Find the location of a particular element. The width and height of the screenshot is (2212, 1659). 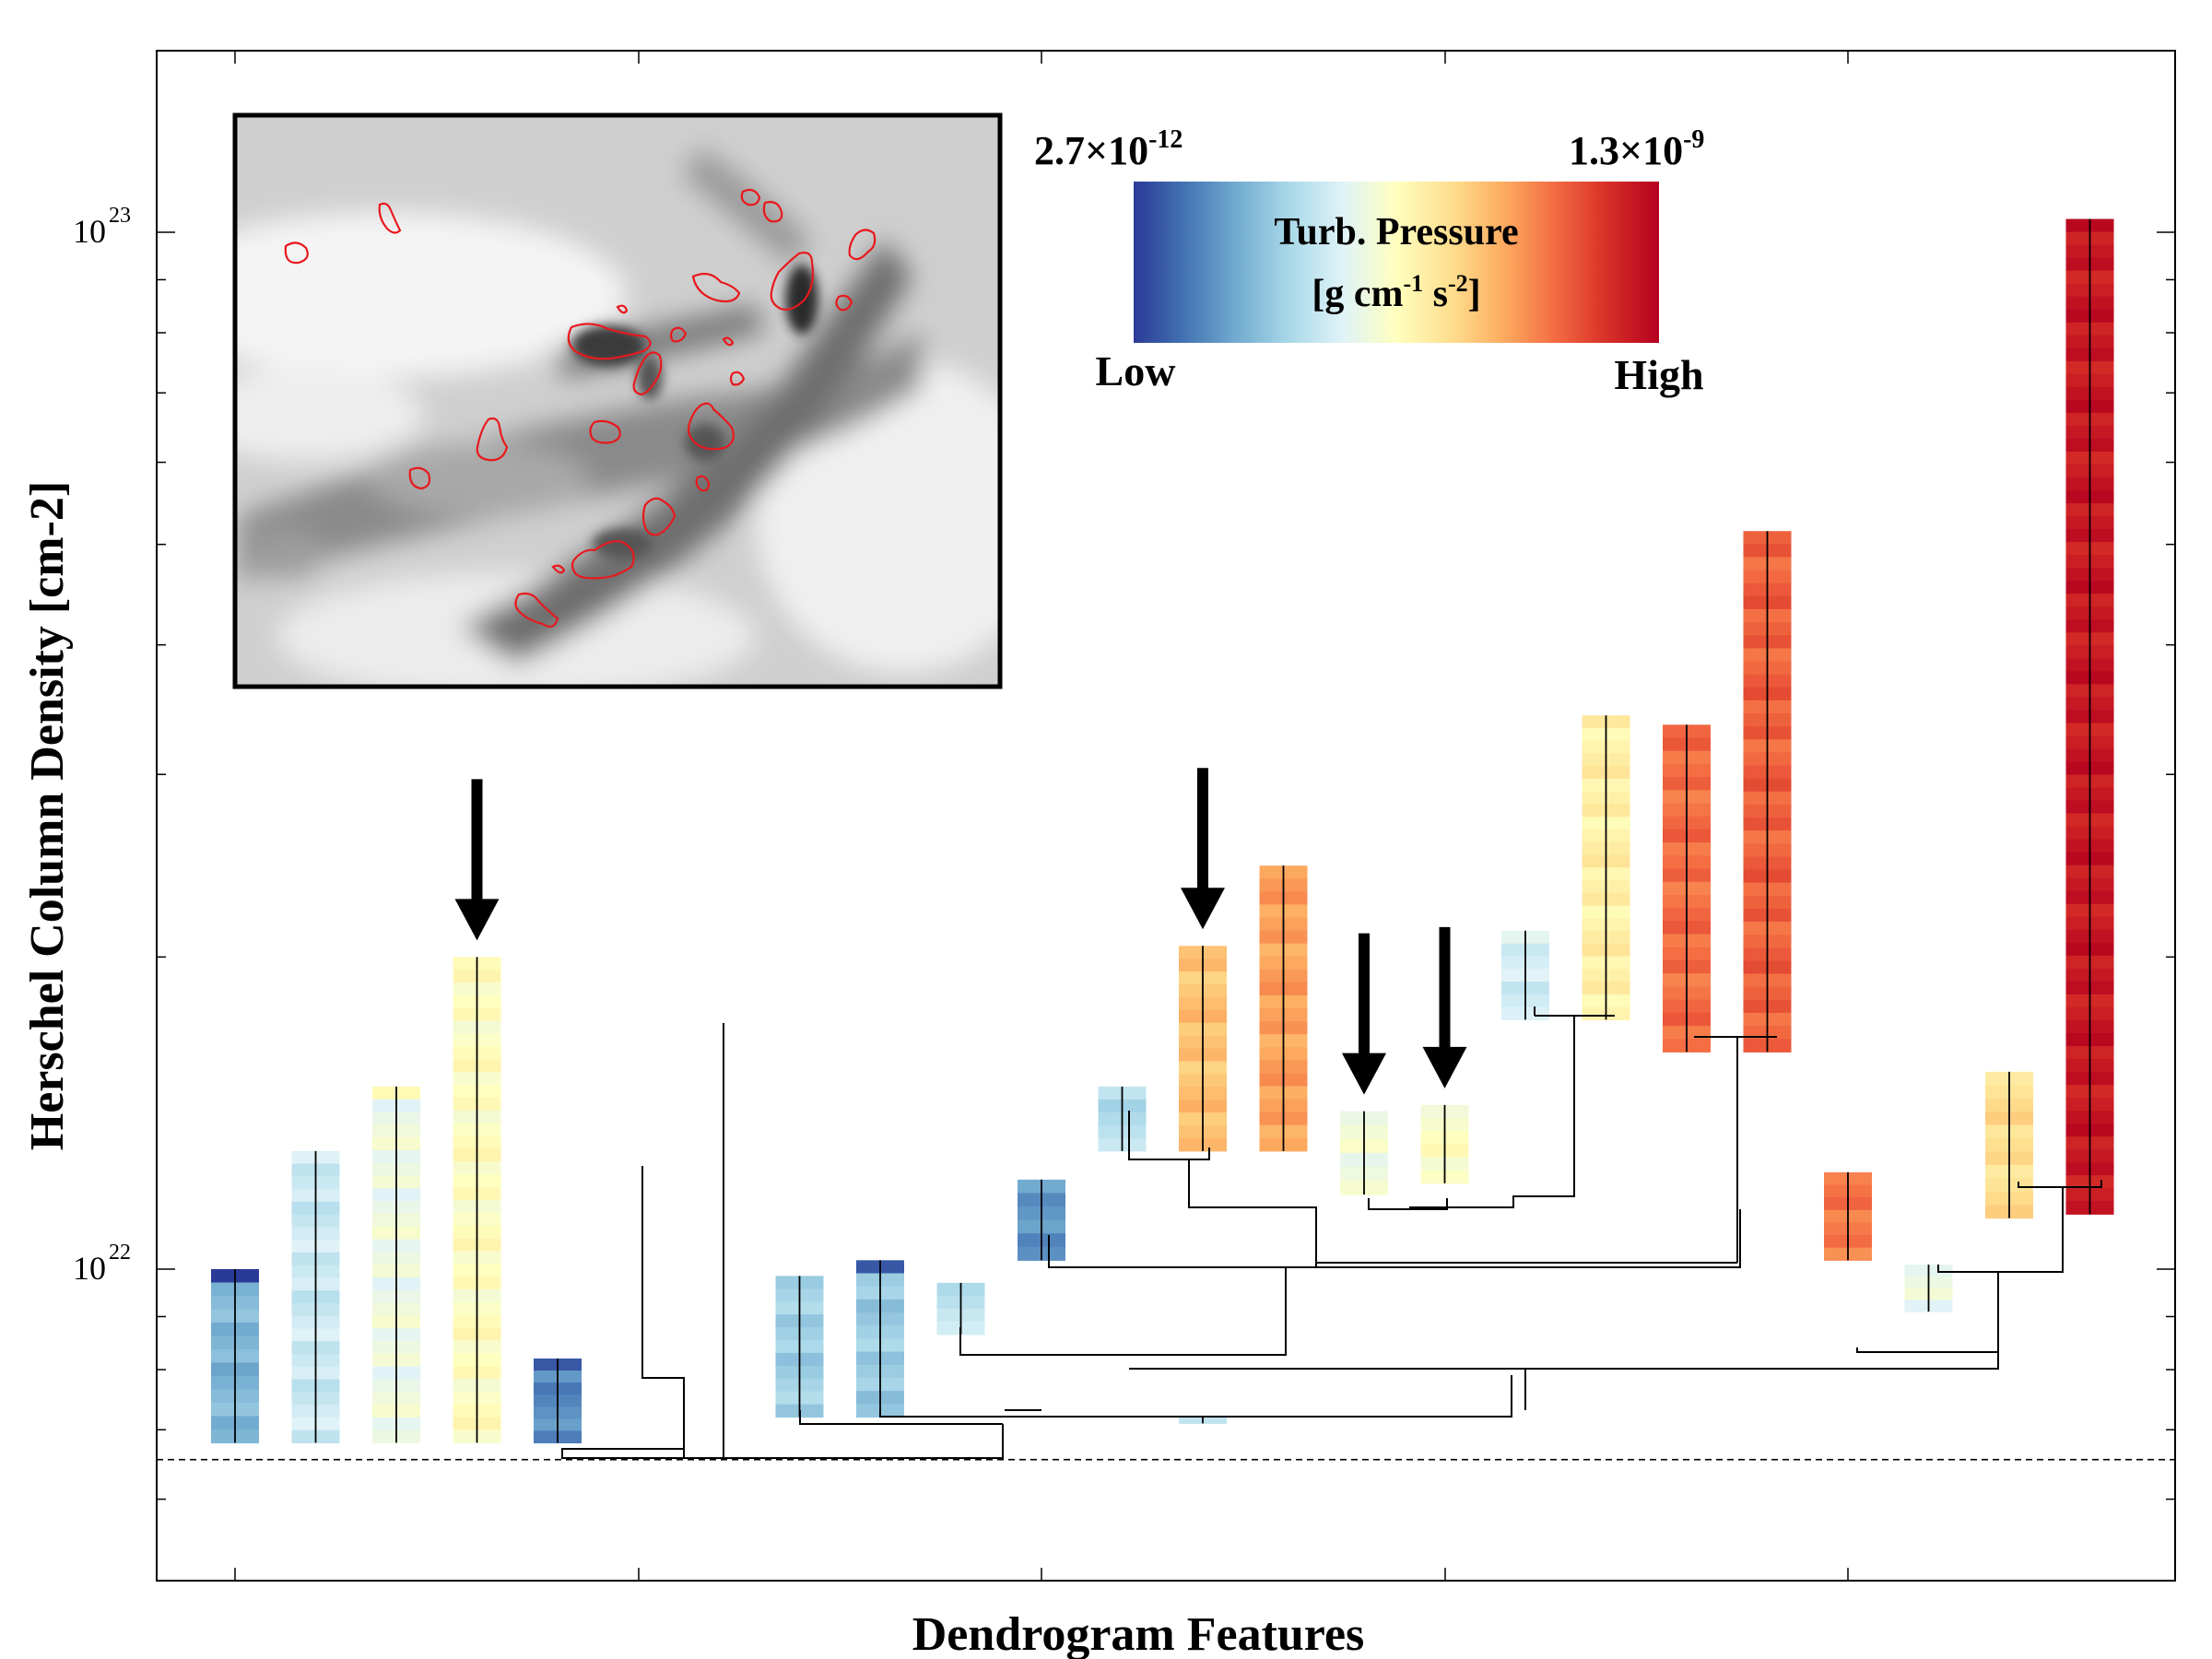

y-tick-label-1e22: 10 is located at coordinates (89, 1268).